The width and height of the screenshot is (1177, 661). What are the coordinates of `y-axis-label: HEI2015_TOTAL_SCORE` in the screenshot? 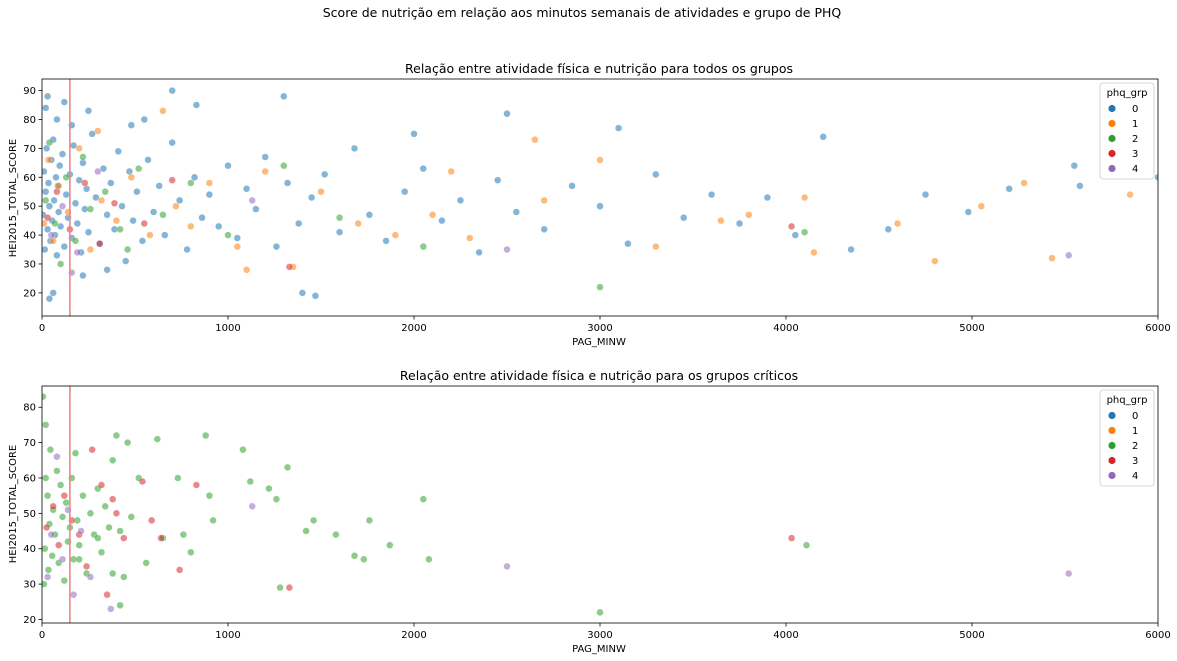 It's located at (13, 504).